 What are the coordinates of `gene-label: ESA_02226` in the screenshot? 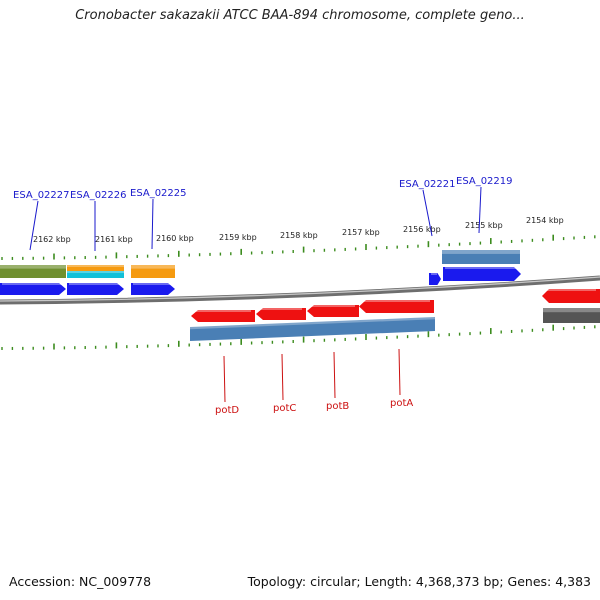 It's located at (98, 195).